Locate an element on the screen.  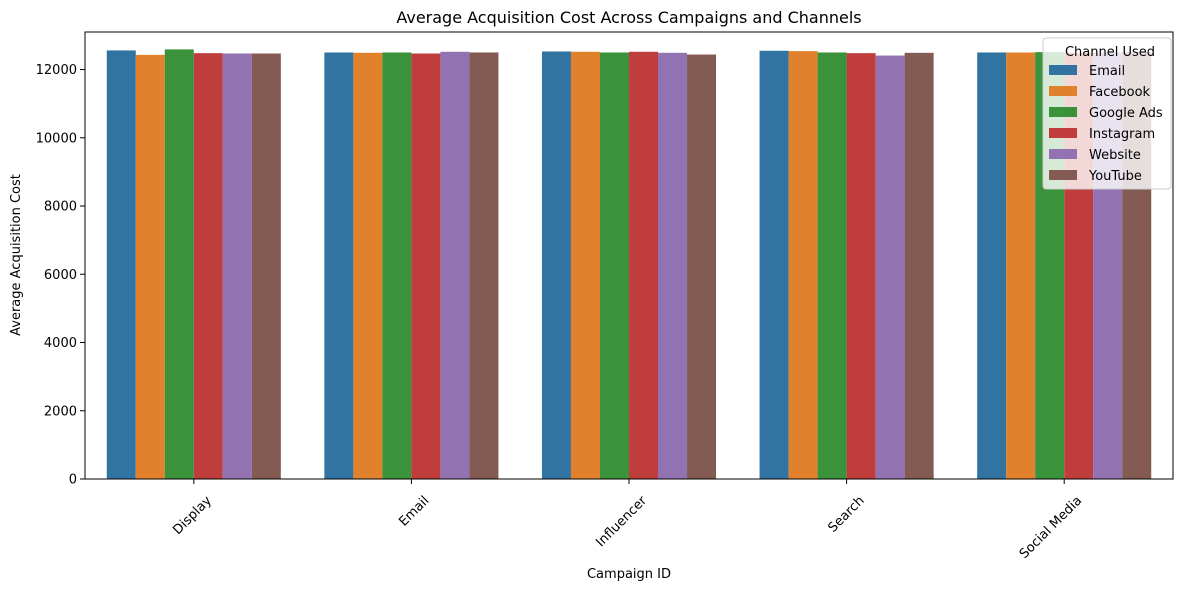
bar-display-facebook is located at coordinates (150, 267).